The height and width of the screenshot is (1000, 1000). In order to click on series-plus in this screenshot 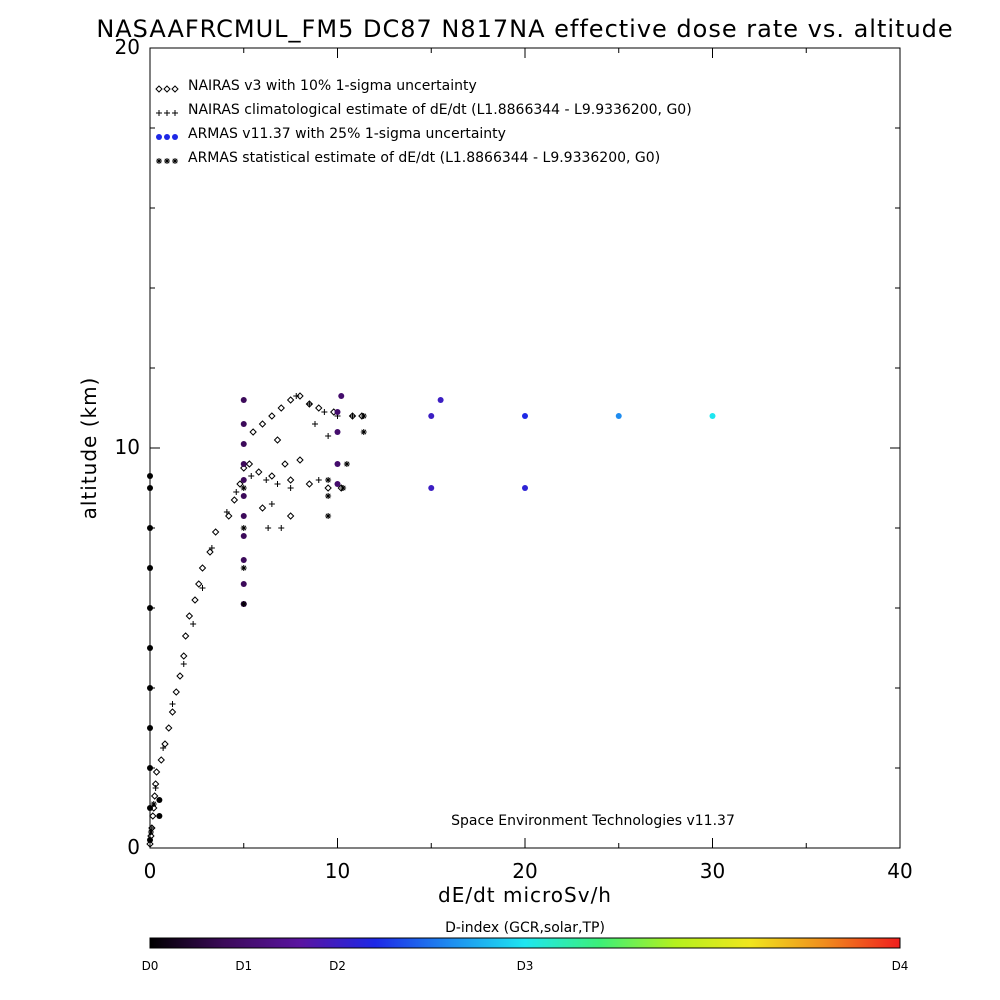, I will do `click(252, 612)`.